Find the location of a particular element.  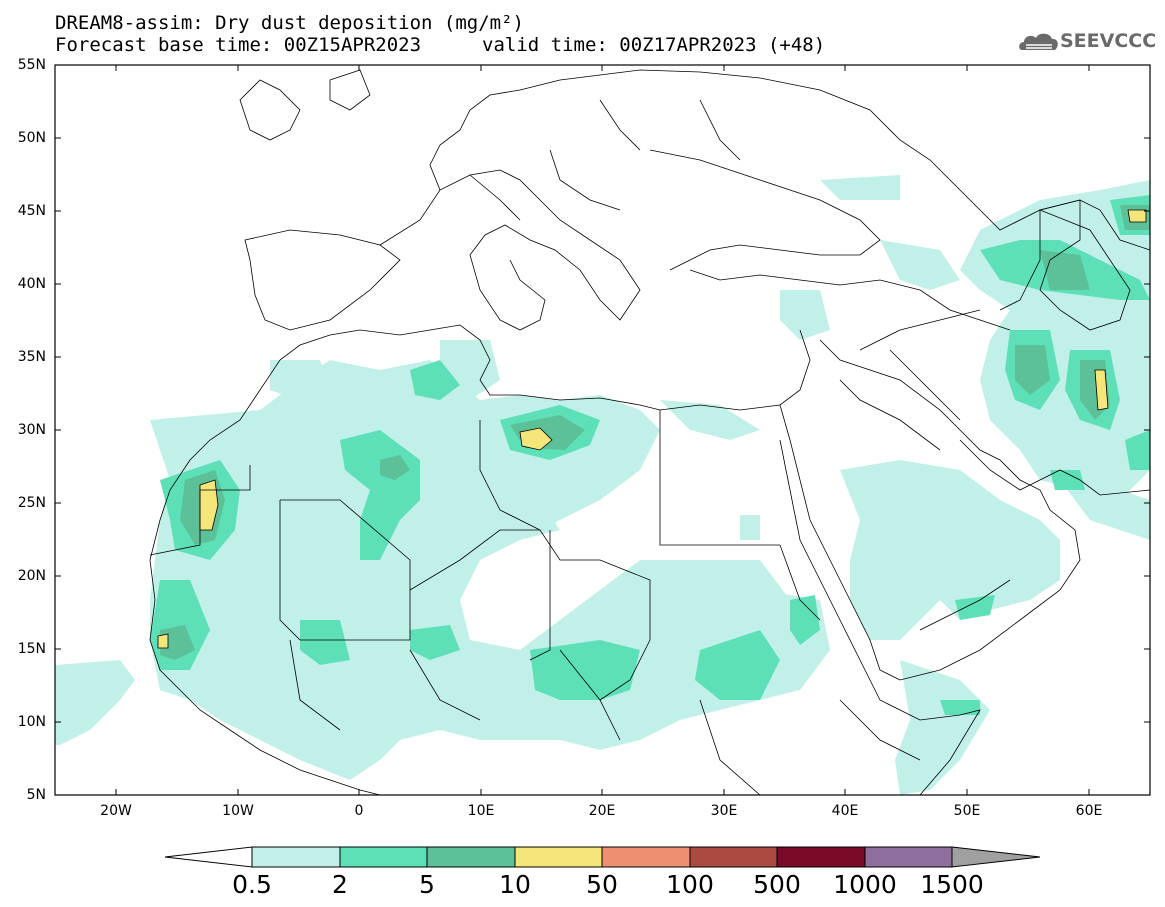

valid-time: valid time: 00Z17APR2023 (+48) is located at coordinates (654, 45).